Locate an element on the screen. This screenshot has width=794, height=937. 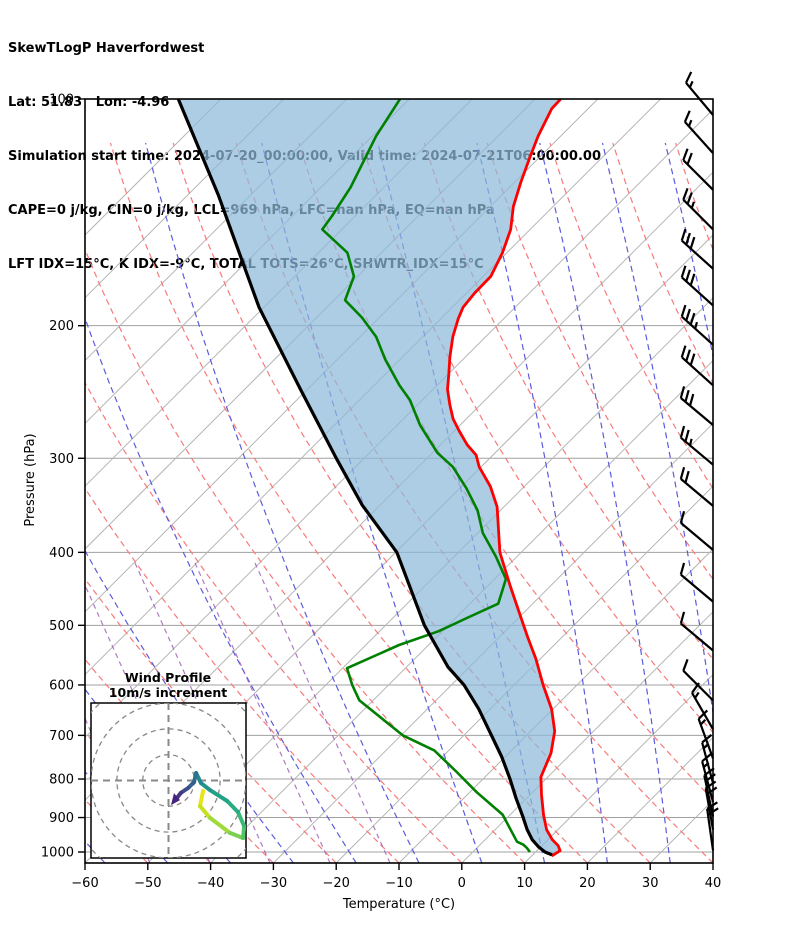
temperature-tick-label: −40 is located at coordinates (210, 883).